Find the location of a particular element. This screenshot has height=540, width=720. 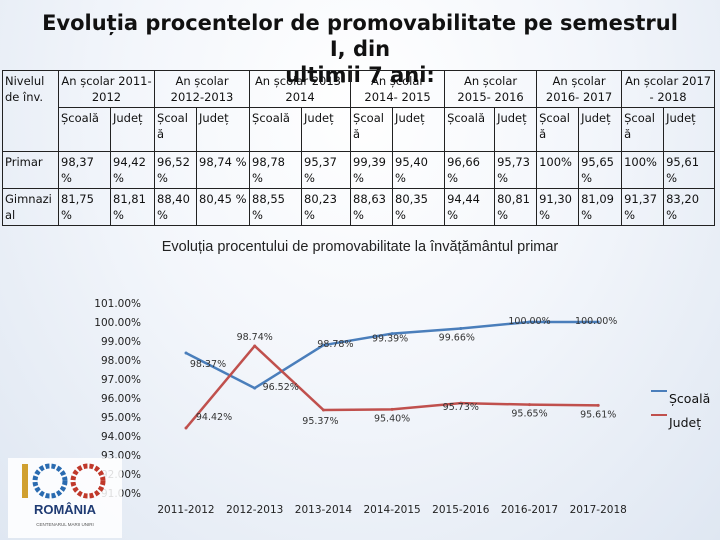

table-cell: 88,55 % is located at coordinates (276, 207).